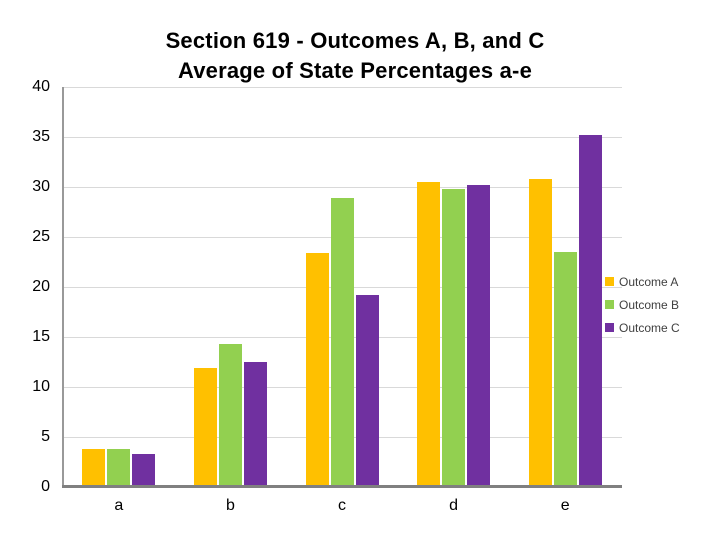  Describe the element at coordinates (63, 287) in the screenshot. I see `y-axis-line` at that location.